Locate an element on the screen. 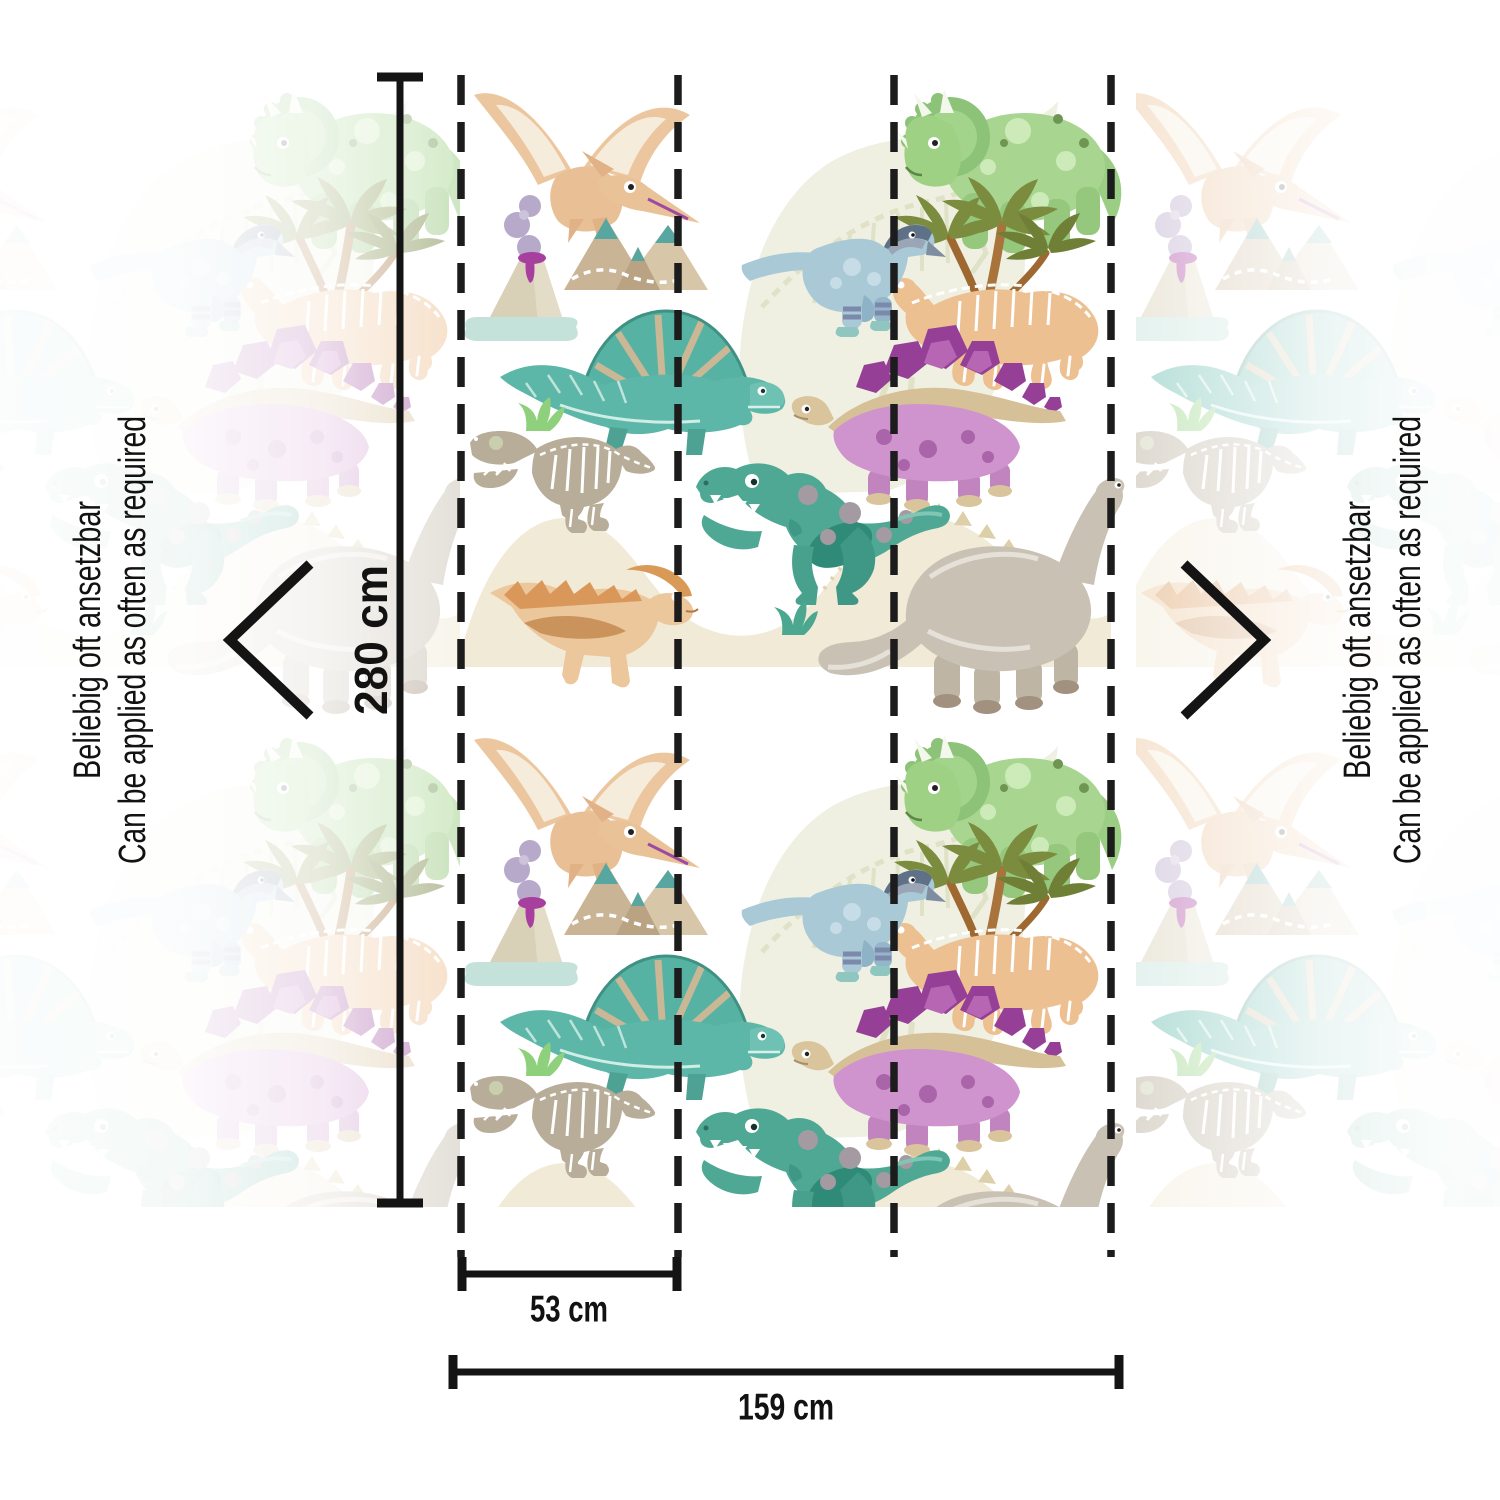 The width and height of the screenshot is (1500, 1500). left-annotation-line-en: Can be applied as often as required is located at coordinates (133, 640).